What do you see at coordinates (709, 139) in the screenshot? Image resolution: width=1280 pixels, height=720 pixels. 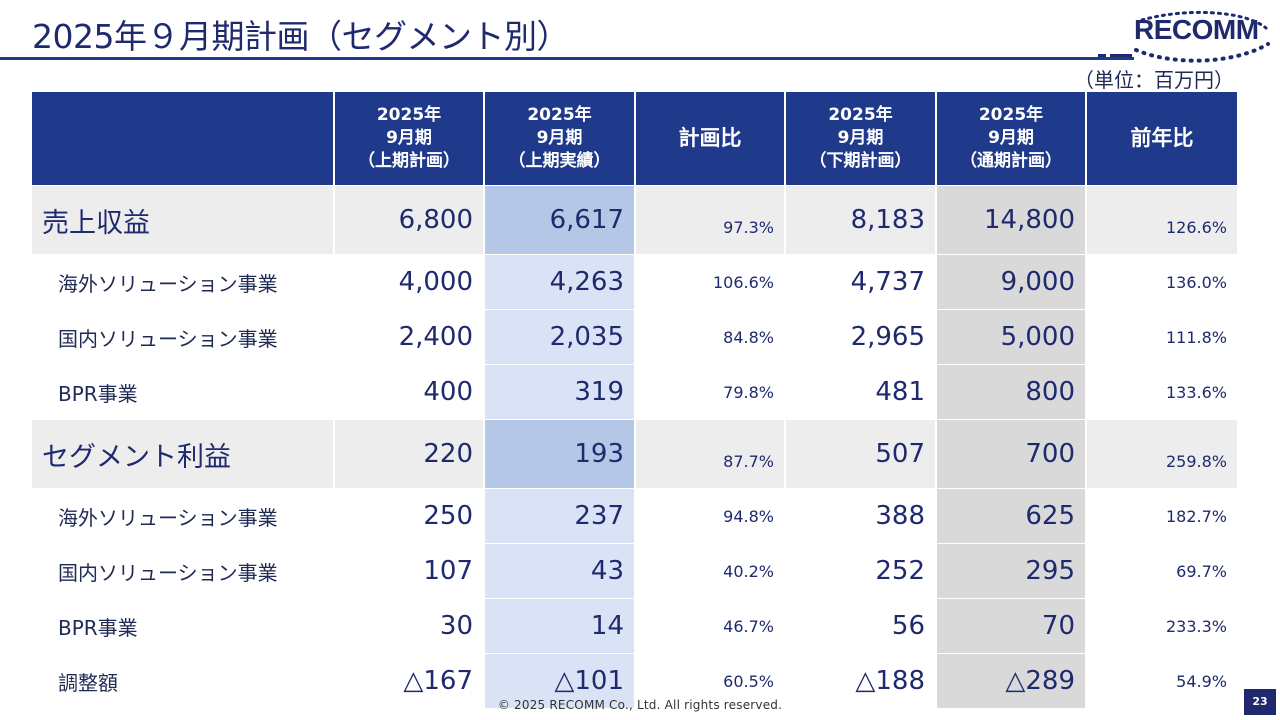 I see `header-plan-ratio: 計画比` at bounding box center [709, 139].